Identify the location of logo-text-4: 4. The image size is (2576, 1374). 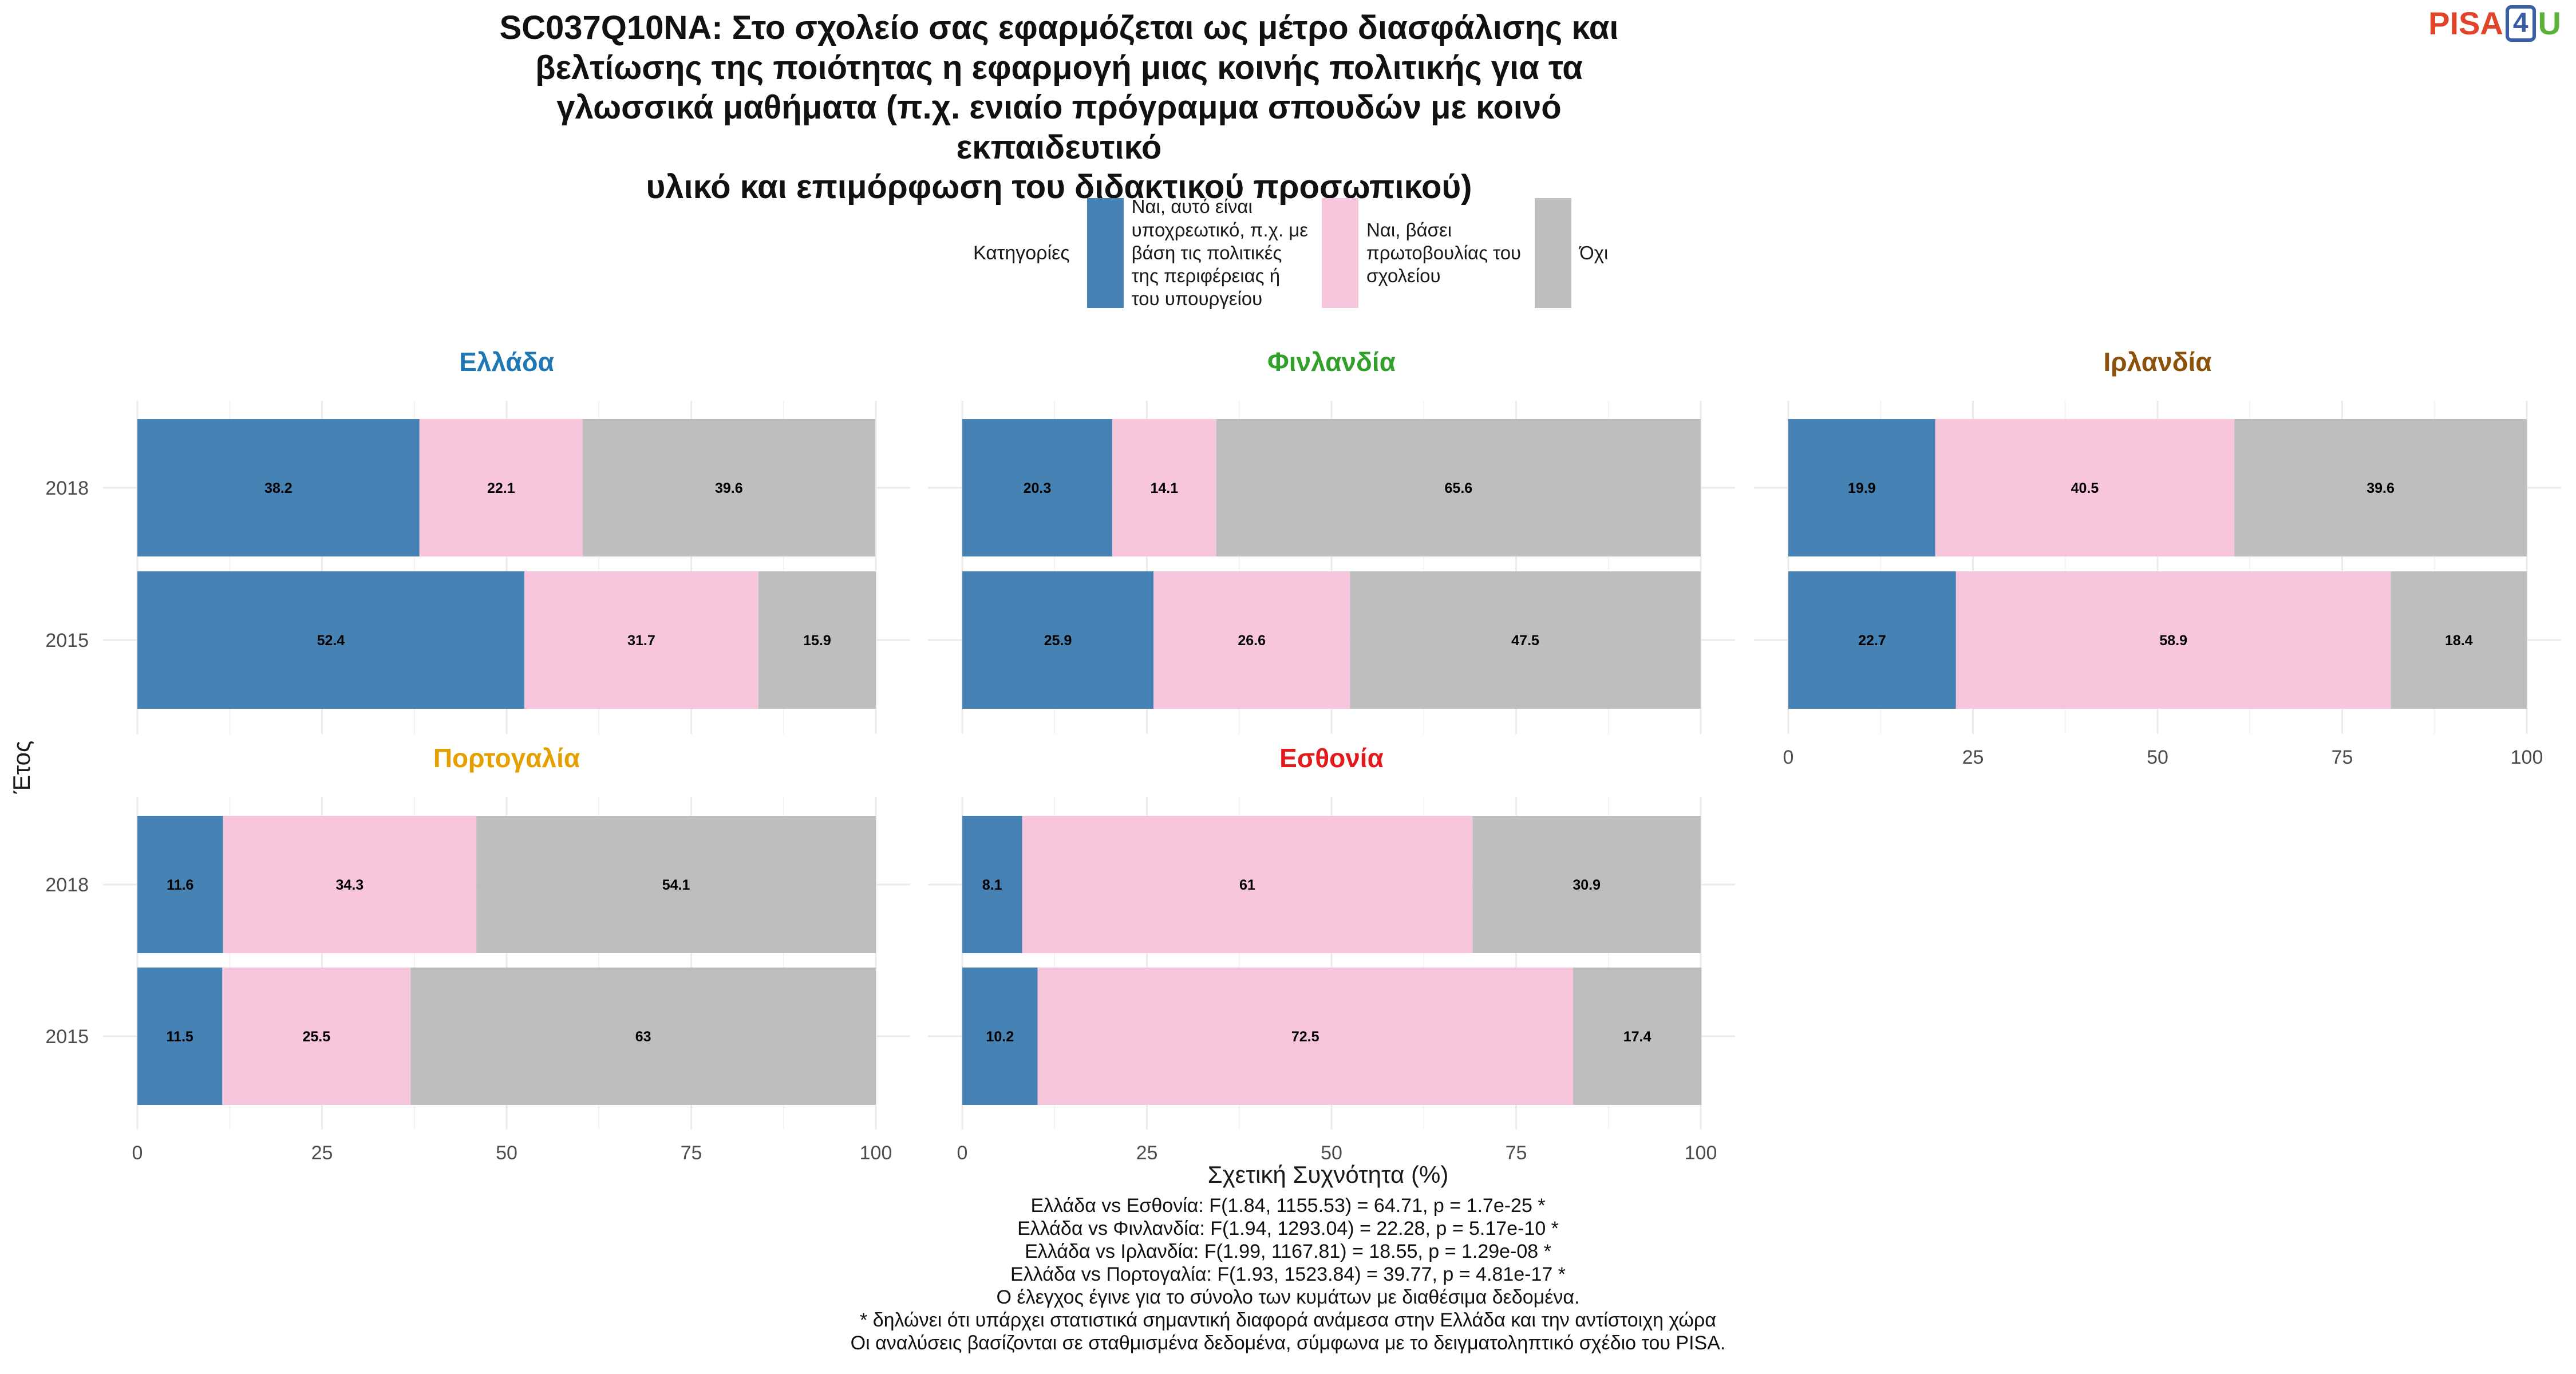
(2520, 24).